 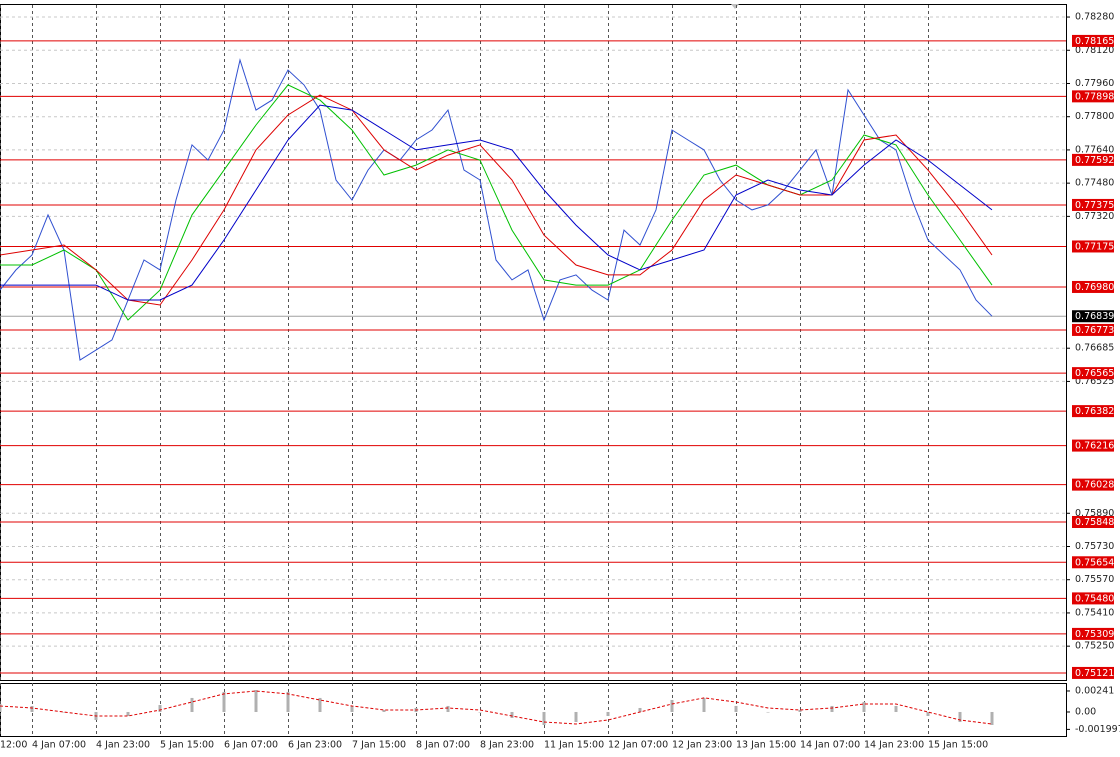 What do you see at coordinates (13, 745) in the screenshot?
I see `x-tick-label: 12:00` at bounding box center [13, 745].